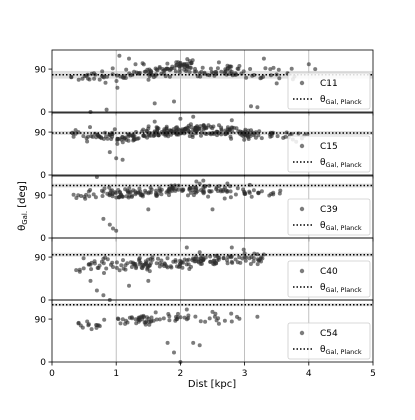 The image size is (415, 420). What do you see at coordinates (245, 374) in the screenshot?
I see `x-tick-label: 3` at bounding box center [245, 374].